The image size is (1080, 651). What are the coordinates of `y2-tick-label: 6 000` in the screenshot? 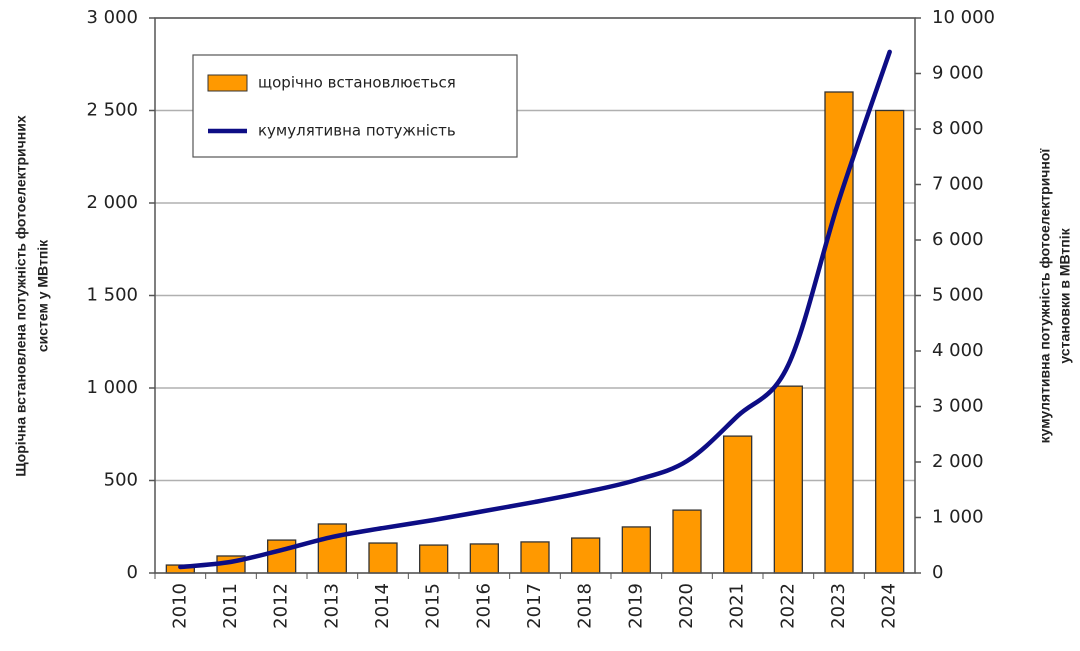 It's located at (958, 239).